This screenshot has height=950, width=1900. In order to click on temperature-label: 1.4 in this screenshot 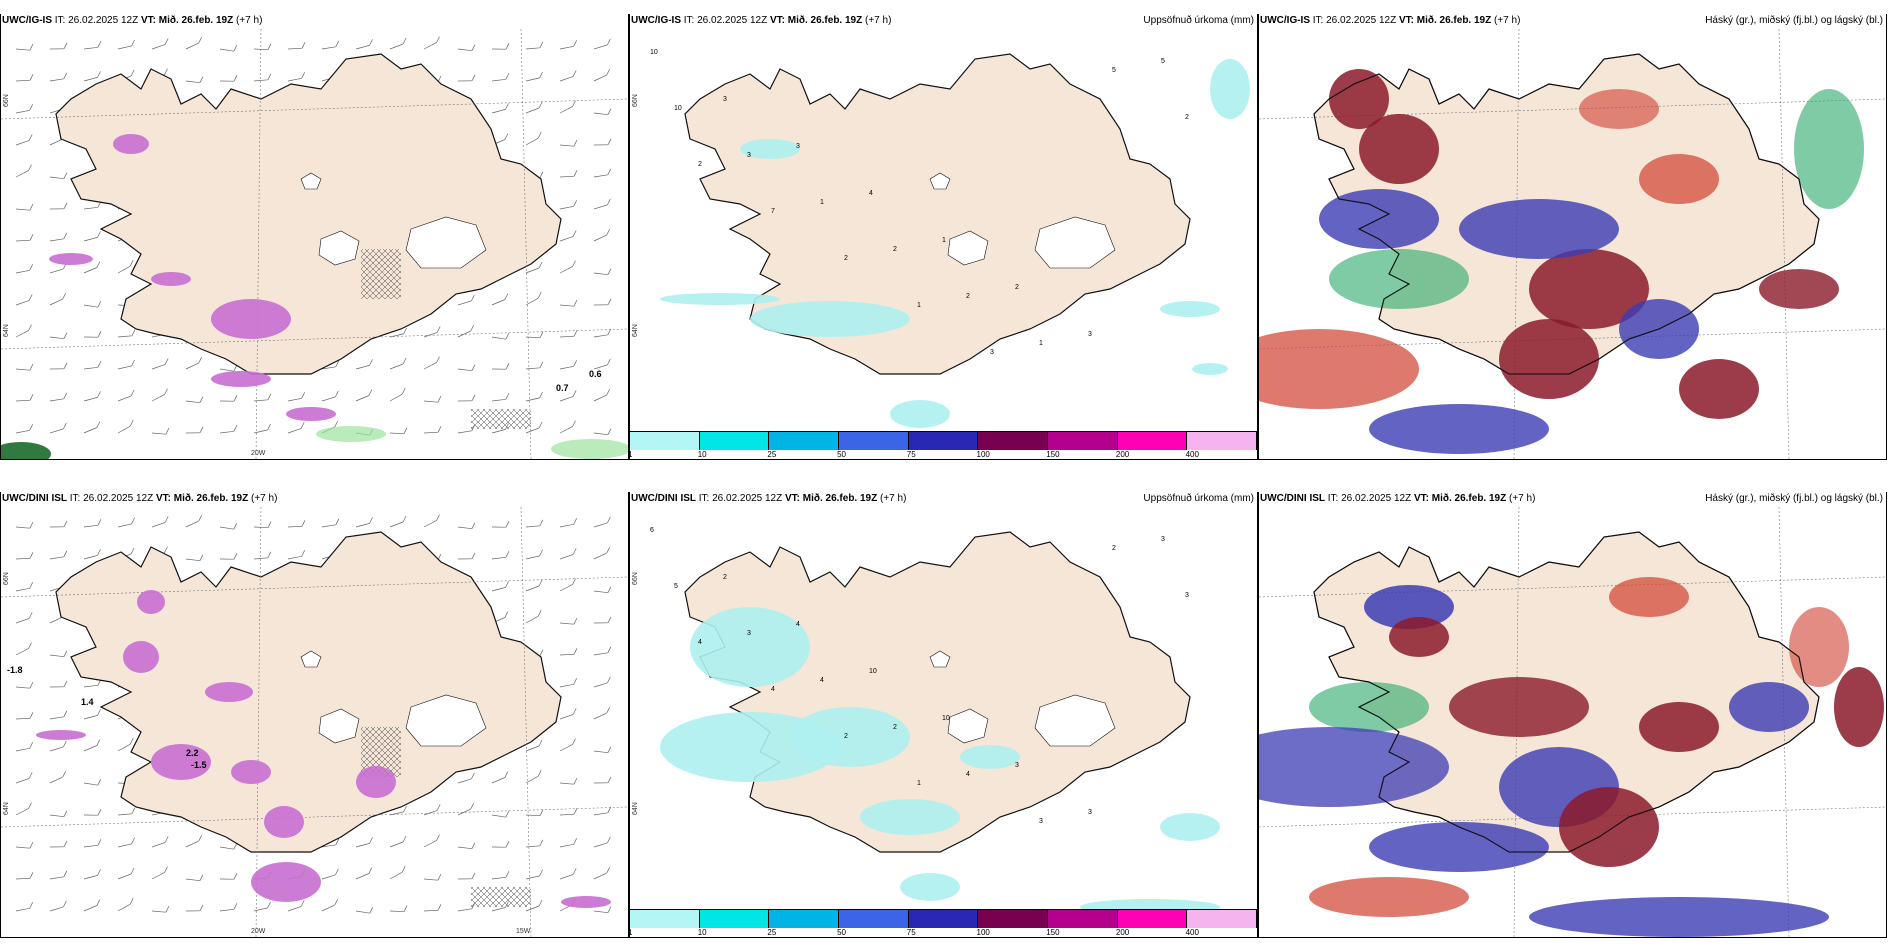, I will do `click(87, 702)`.